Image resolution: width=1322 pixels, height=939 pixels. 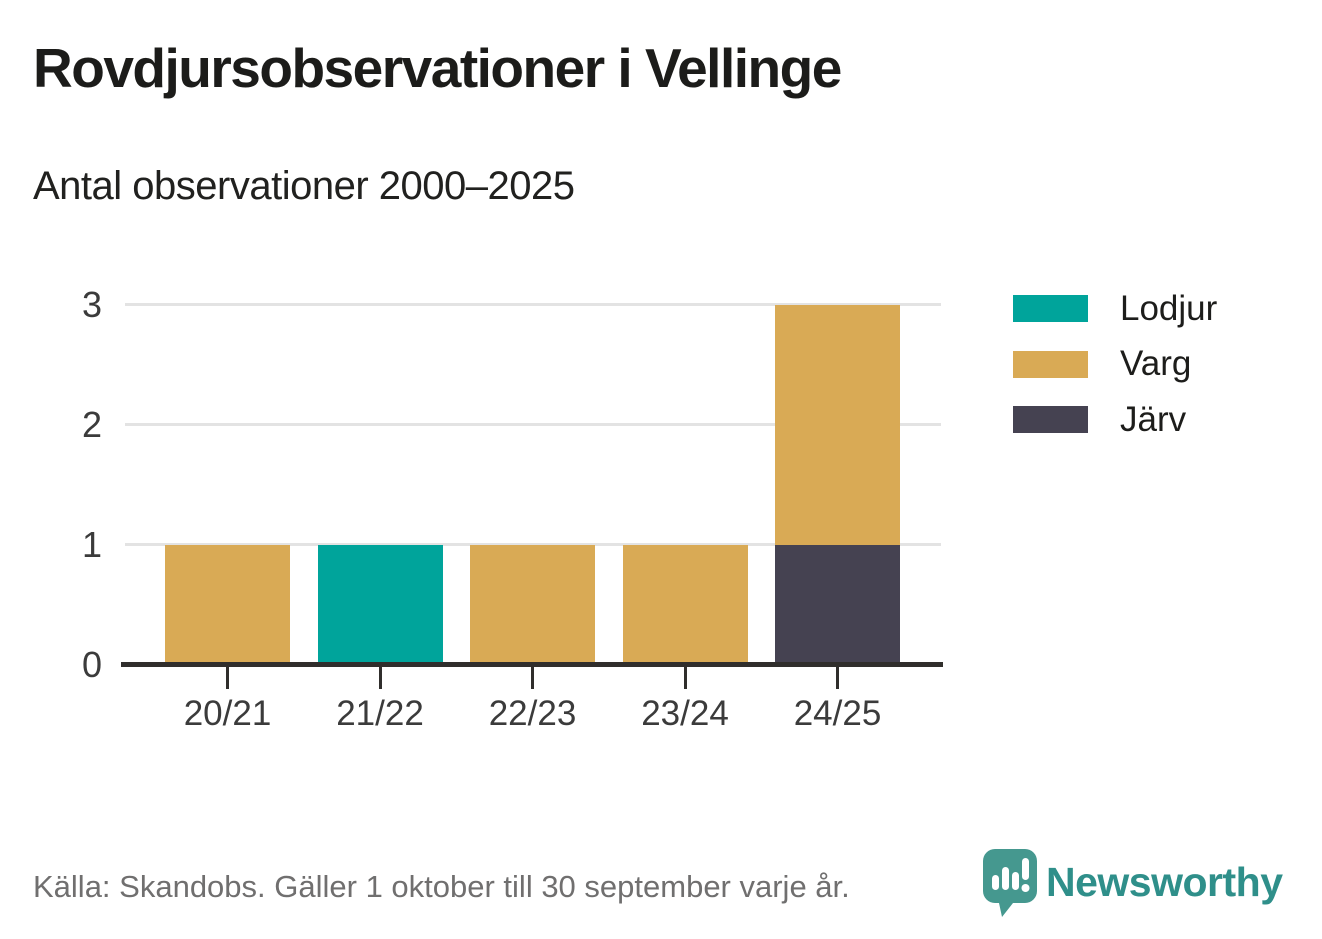 What do you see at coordinates (837, 713) in the screenshot?
I see `x-tick-label: 24/25` at bounding box center [837, 713].